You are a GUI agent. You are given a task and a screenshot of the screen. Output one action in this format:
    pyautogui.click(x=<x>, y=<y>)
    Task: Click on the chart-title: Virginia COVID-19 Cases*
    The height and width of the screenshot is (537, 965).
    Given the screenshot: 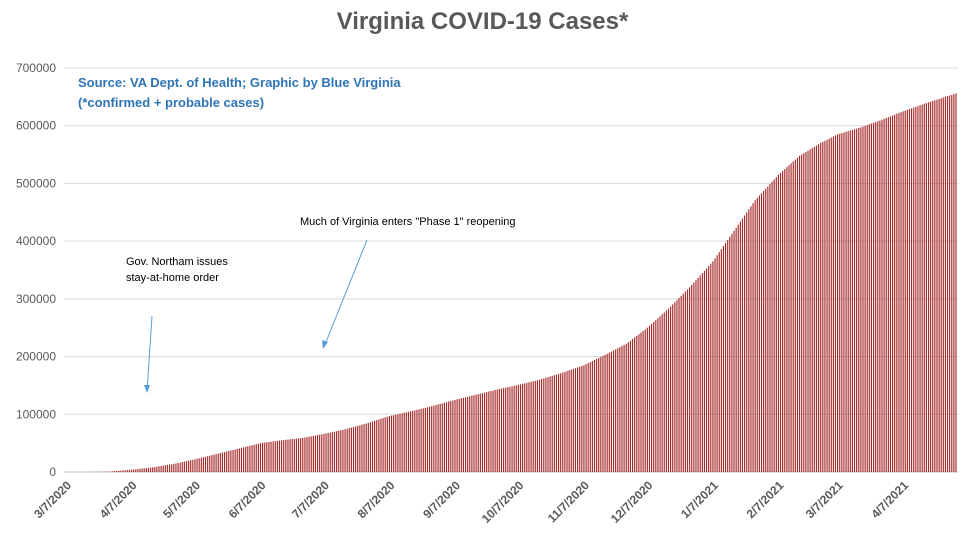 What is the action you would take?
    pyautogui.click(x=482, y=21)
    